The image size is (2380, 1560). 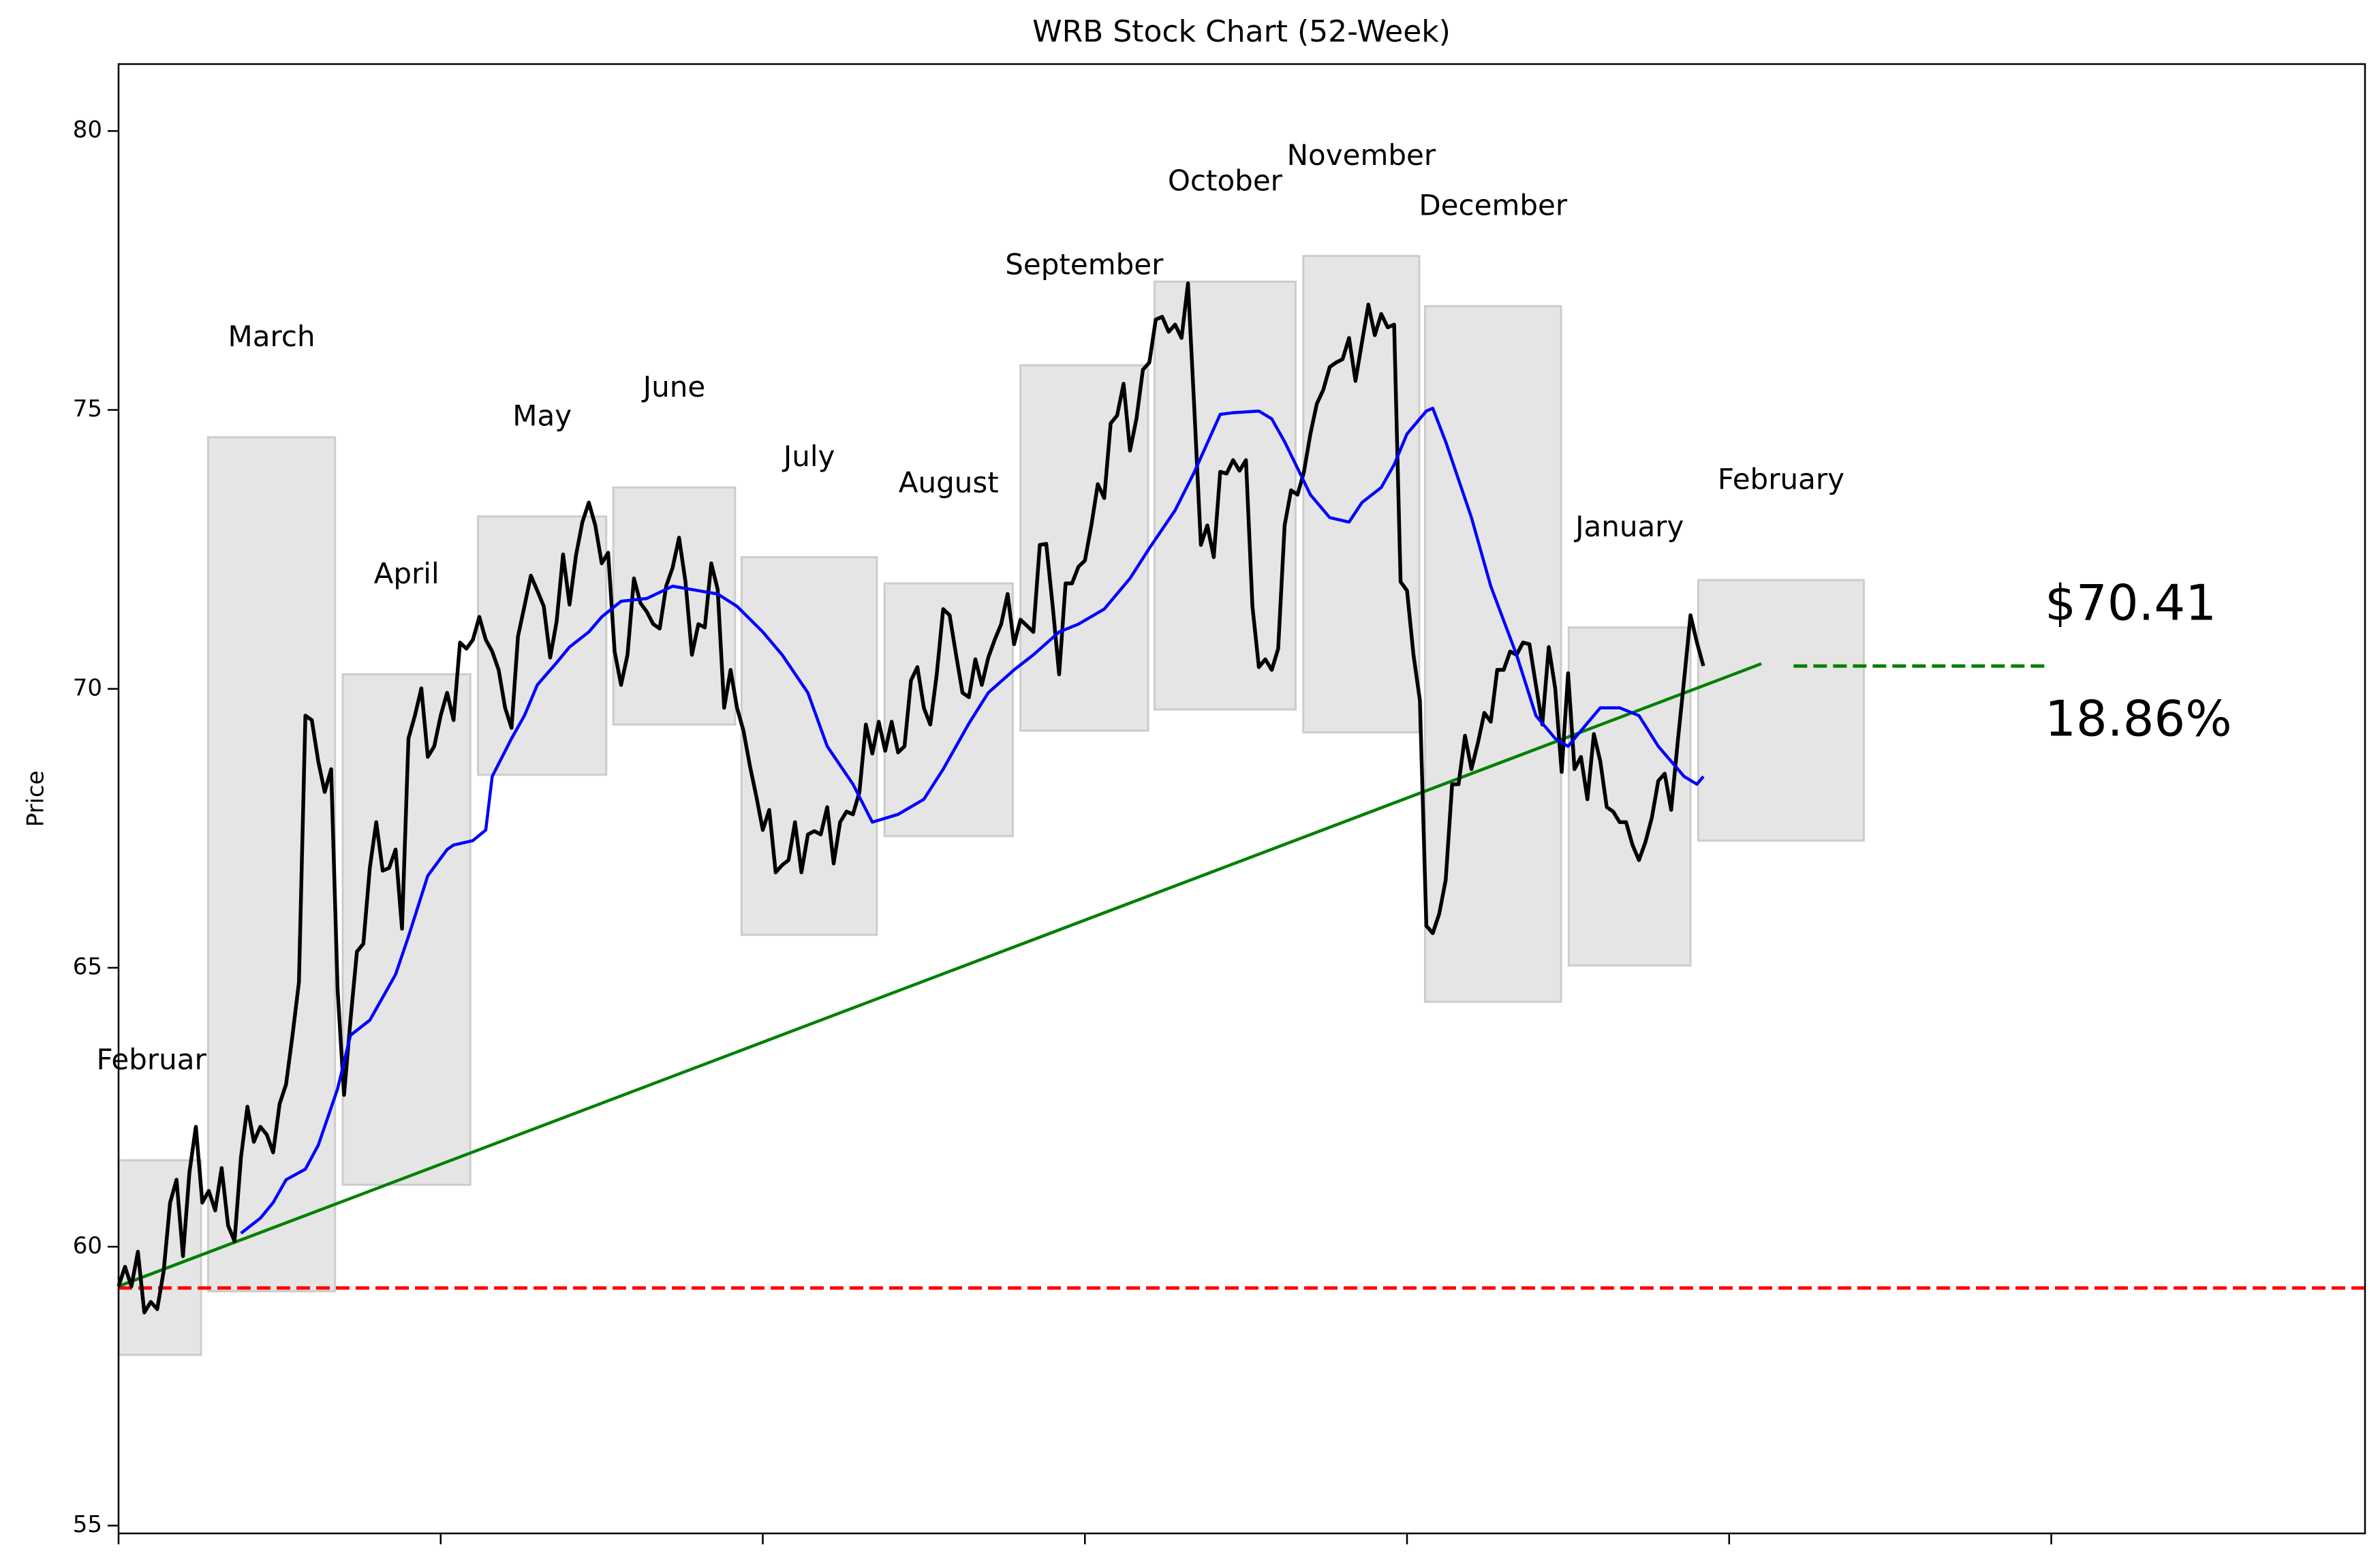 What do you see at coordinates (1493, 205) in the screenshot?
I see `month-label: December` at bounding box center [1493, 205].